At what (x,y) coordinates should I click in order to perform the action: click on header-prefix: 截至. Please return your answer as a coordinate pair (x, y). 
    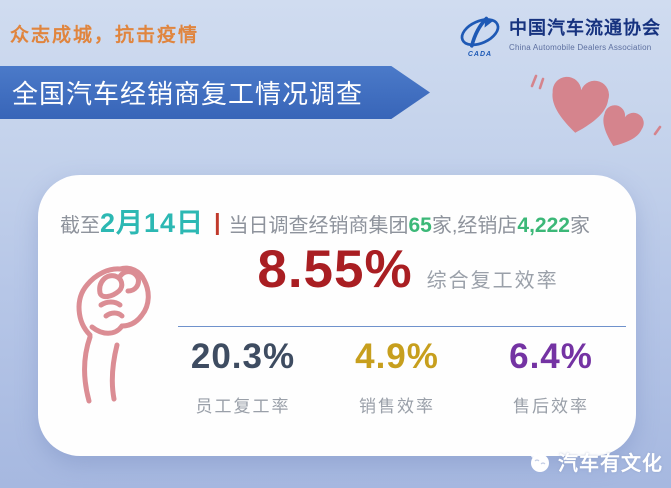
    Looking at the image, I should click on (80, 226).